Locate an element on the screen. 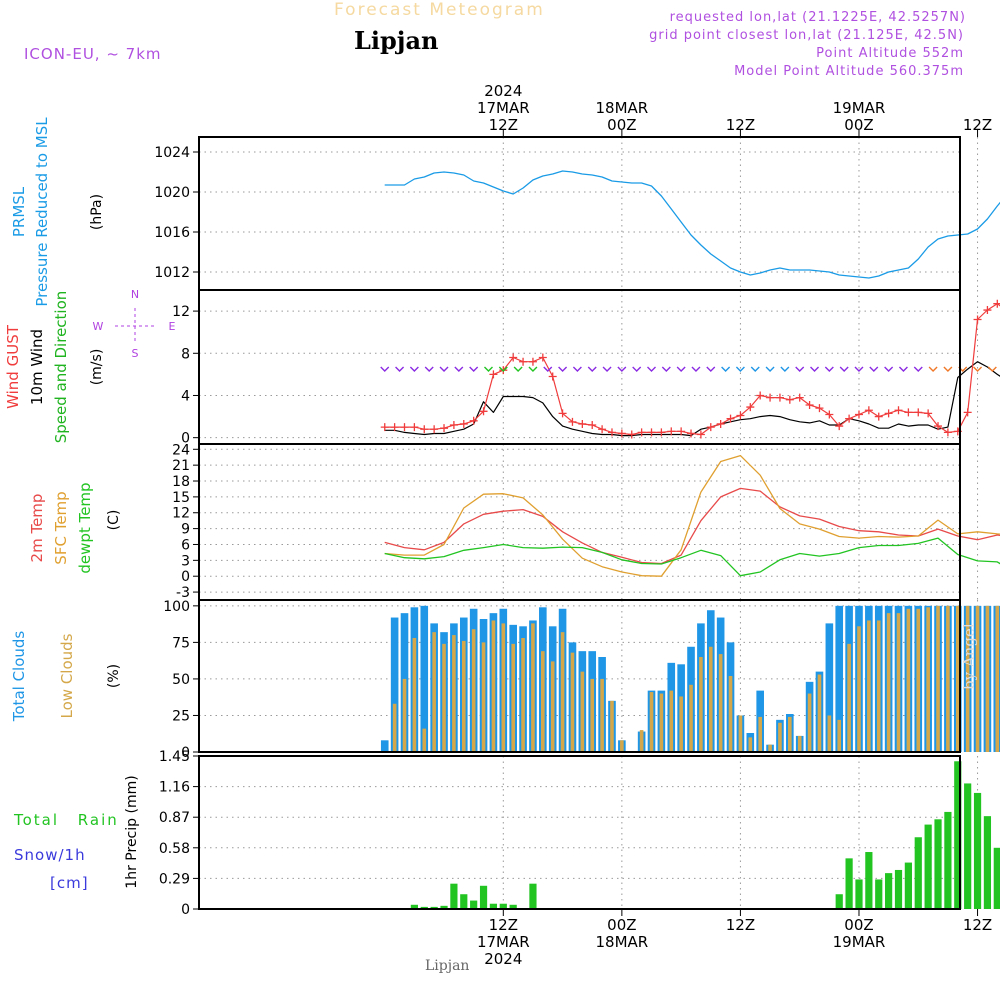  y-tick-label: 21 is located at coordinates (181, 466).